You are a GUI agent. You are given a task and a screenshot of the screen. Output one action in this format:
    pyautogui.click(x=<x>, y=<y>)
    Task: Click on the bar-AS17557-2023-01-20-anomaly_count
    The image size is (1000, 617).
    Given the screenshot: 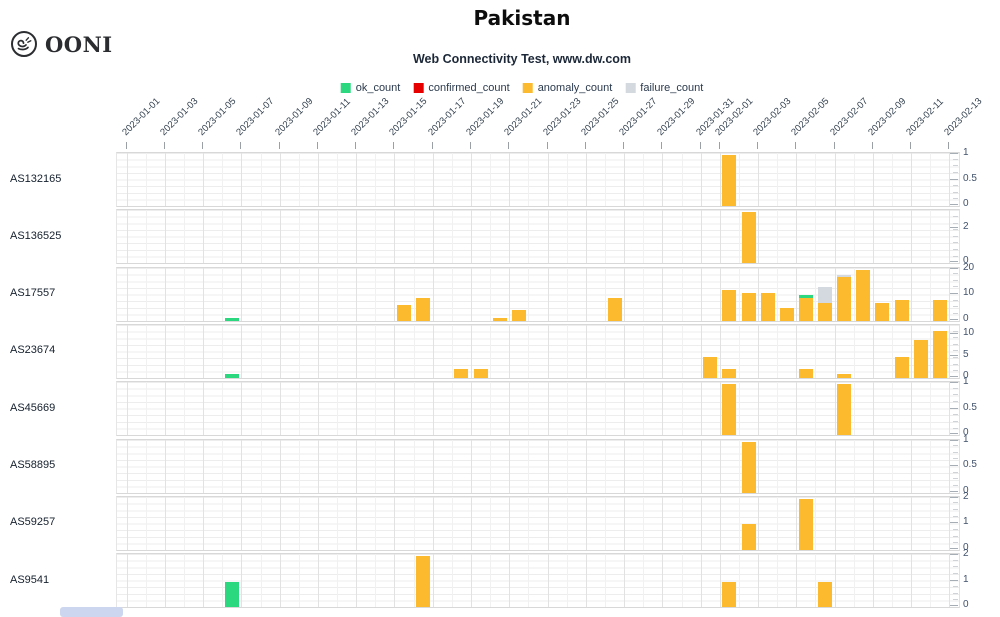 What is the action you would take?
    pyautogui.click(x=499, y=319)
    